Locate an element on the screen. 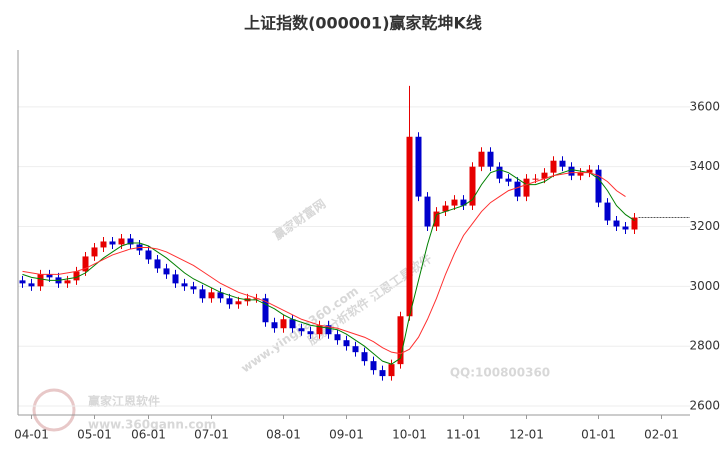  x-tick-label: 04-01 is located at coordinates (31, 435).